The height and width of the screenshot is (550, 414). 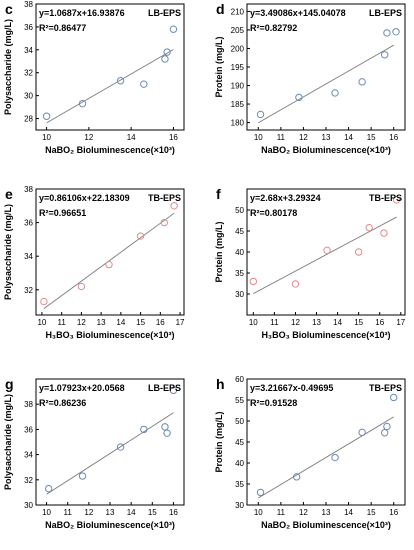 What do you see at coordinates (28, 73) in the screenshot?
I see `y-tick-label: 32` at bounding box center [28, 73].